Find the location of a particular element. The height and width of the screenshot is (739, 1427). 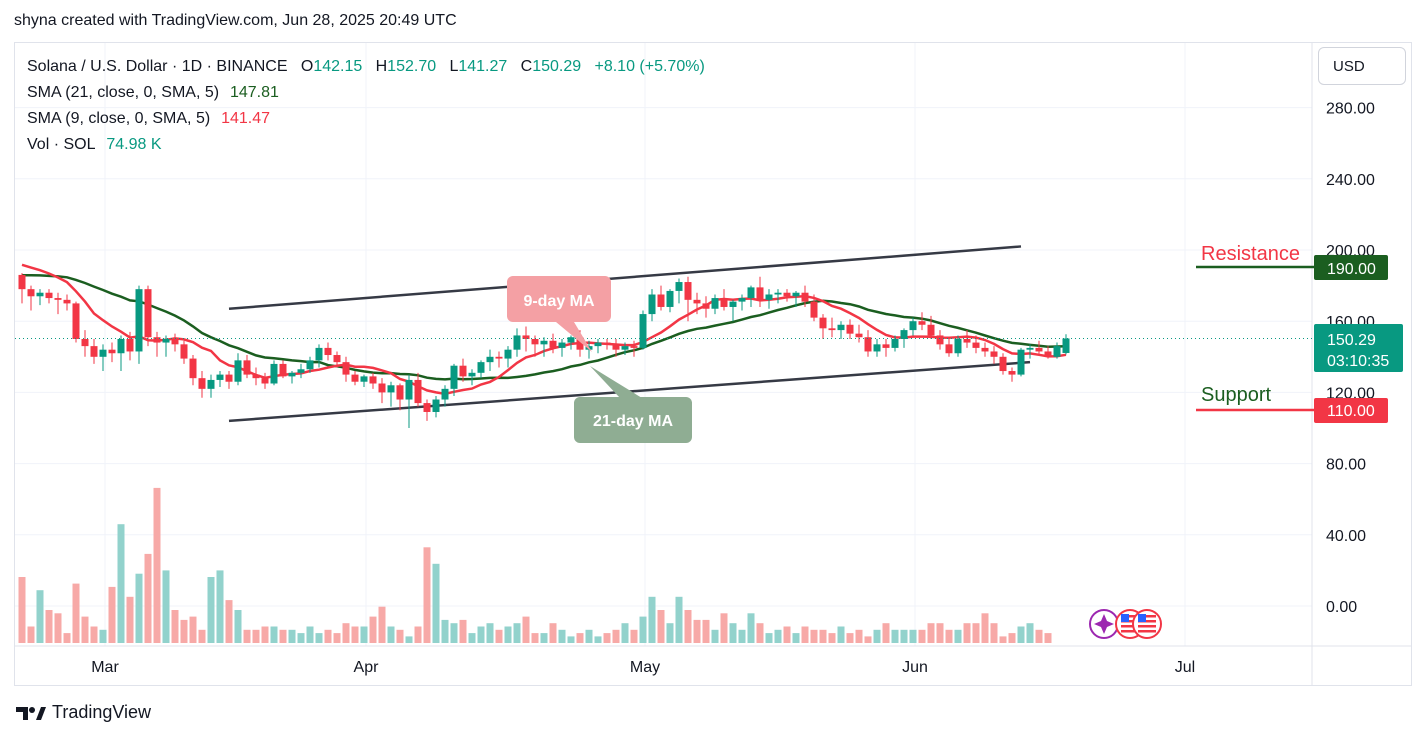

legend-volume-row: Vol · SOL 74.98 K is located at coordinates (366, 145).